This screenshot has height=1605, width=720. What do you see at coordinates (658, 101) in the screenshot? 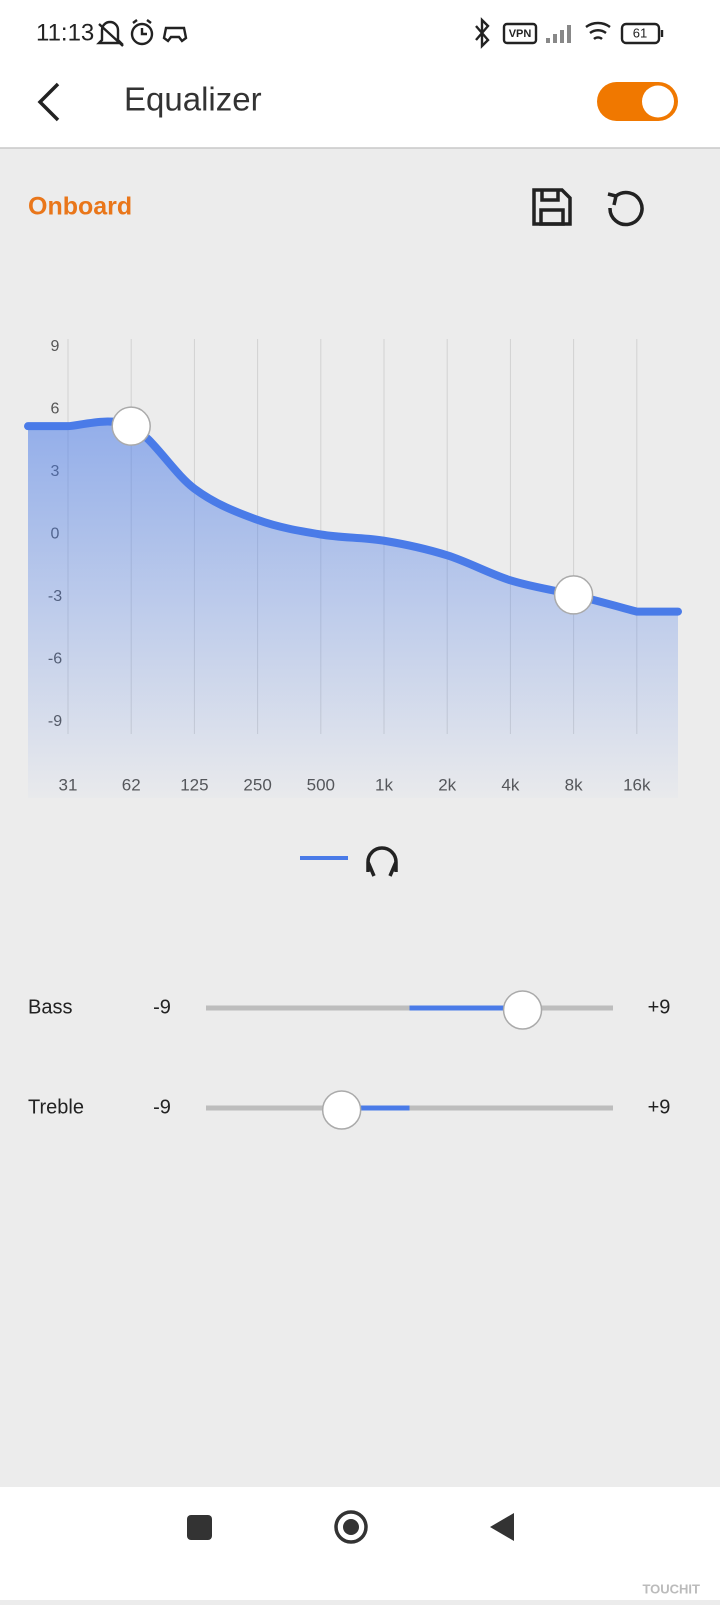
I see `toggle-knob` at bounding box center [658, 101].